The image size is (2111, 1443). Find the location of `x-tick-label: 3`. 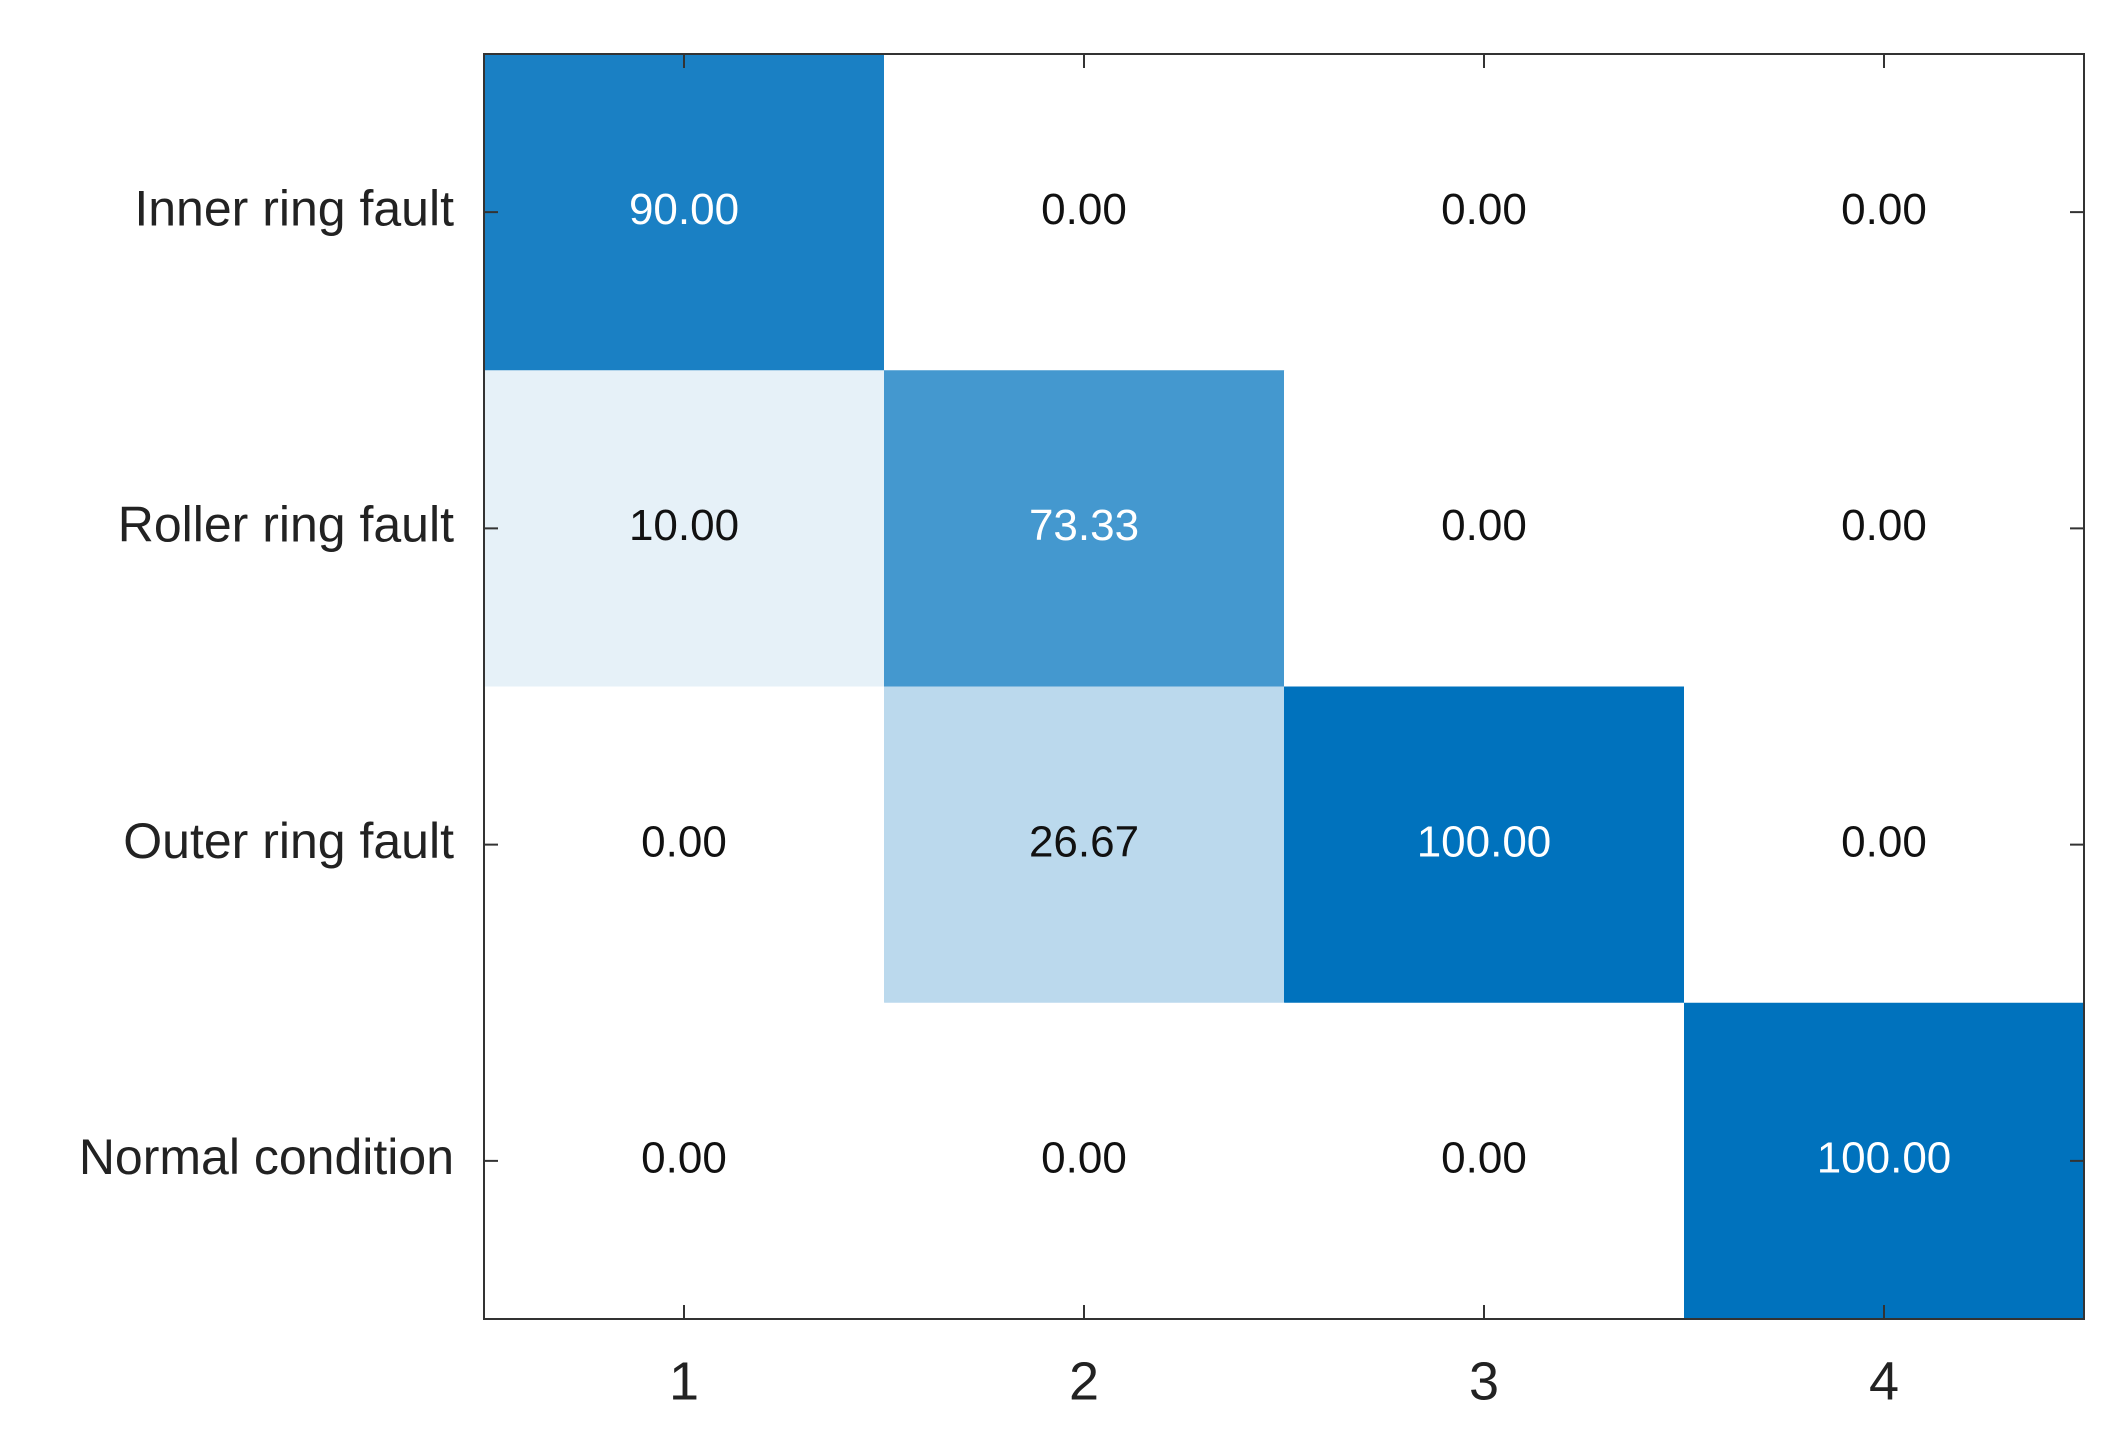

x-tick-label: 3 is located at coordinates (1484, 1381).